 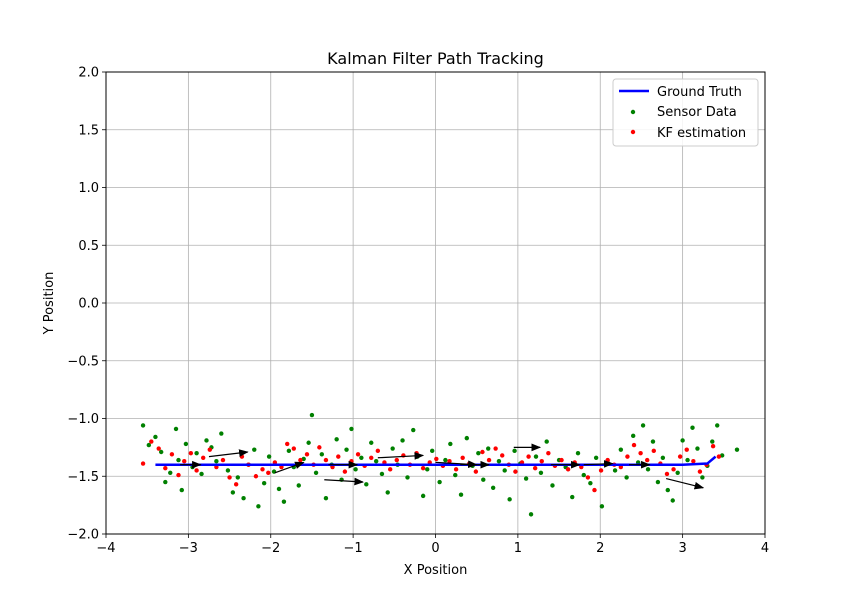 I want to click on y-tick-label: 0.0, so click(x=88, y=304).